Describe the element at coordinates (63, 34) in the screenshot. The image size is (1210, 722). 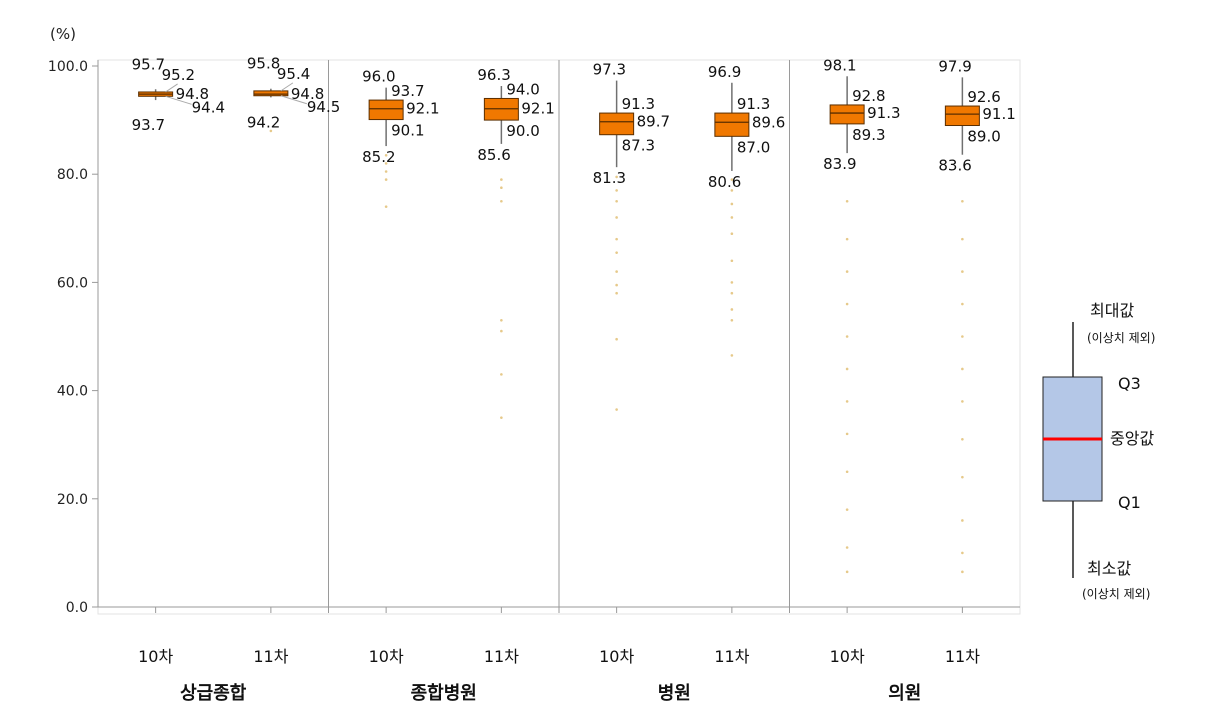
I see `y-axis-unit: (%)` at that location.